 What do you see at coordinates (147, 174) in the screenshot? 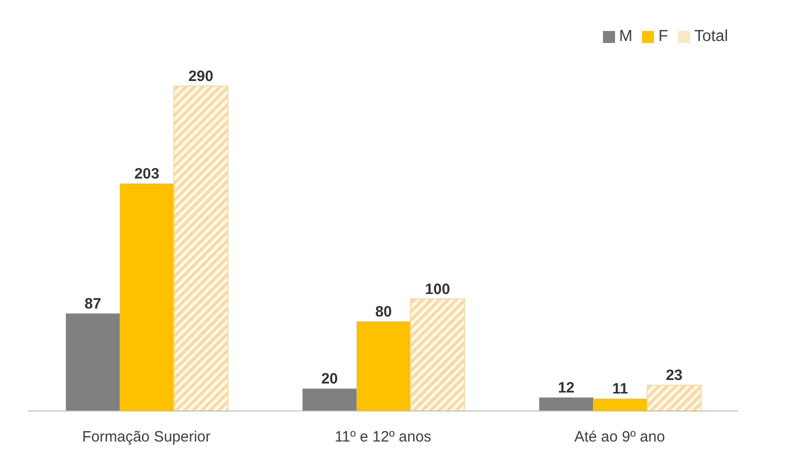
I see `data-label: 203` at bounding box center [147, 174].